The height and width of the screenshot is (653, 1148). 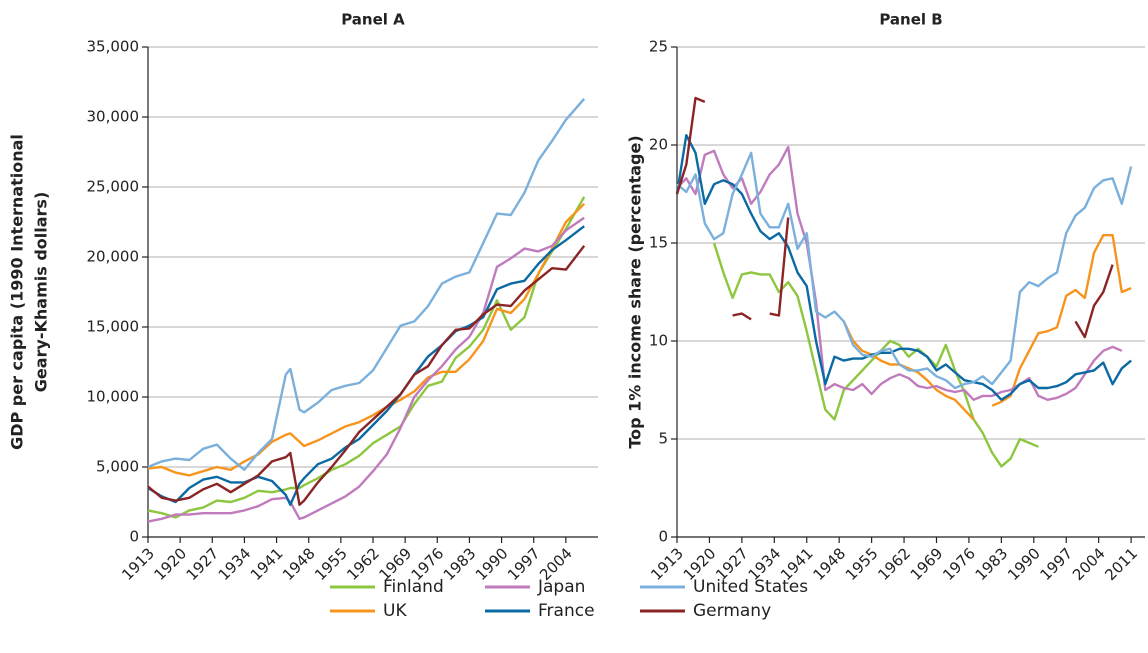 What do you see at coordinates (658, 145) in the screenshot?
I see `y-tick-label: 20` at bounding box center [658, 145].